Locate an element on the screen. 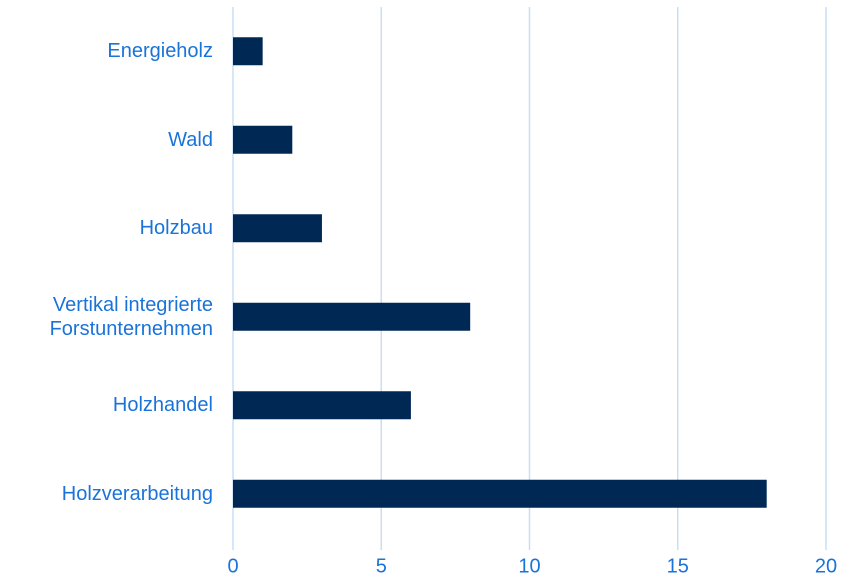 This screenshot has width=852, height=579. y-tick-label: Energieholz is located at coordinates (160, 51).